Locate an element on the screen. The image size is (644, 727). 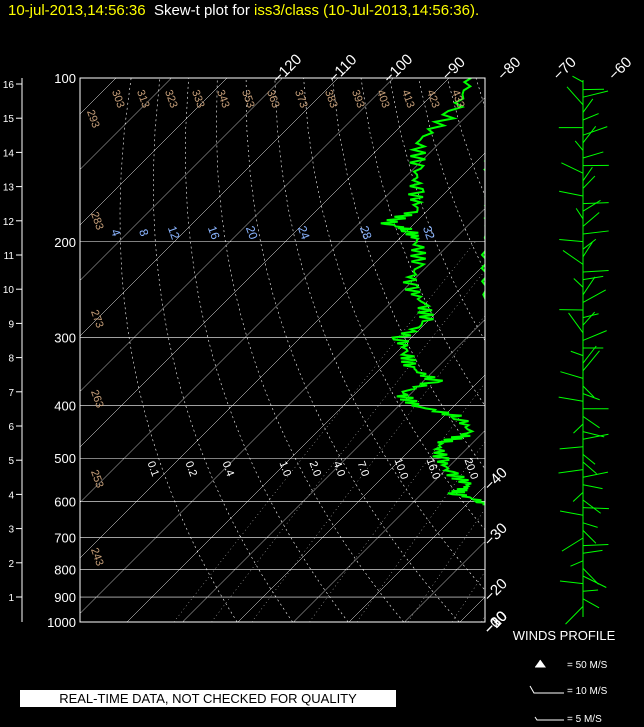
dry-adiabat-label-343: 343 is located at coordinates (223, 98).